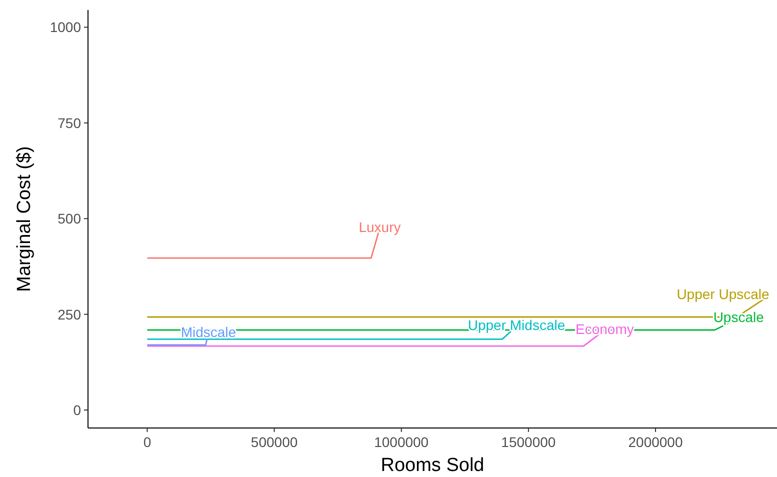 The height and width of the screenshot is (477, 777). I want to click on x-tick-label: 1000000, so click(401, 442).